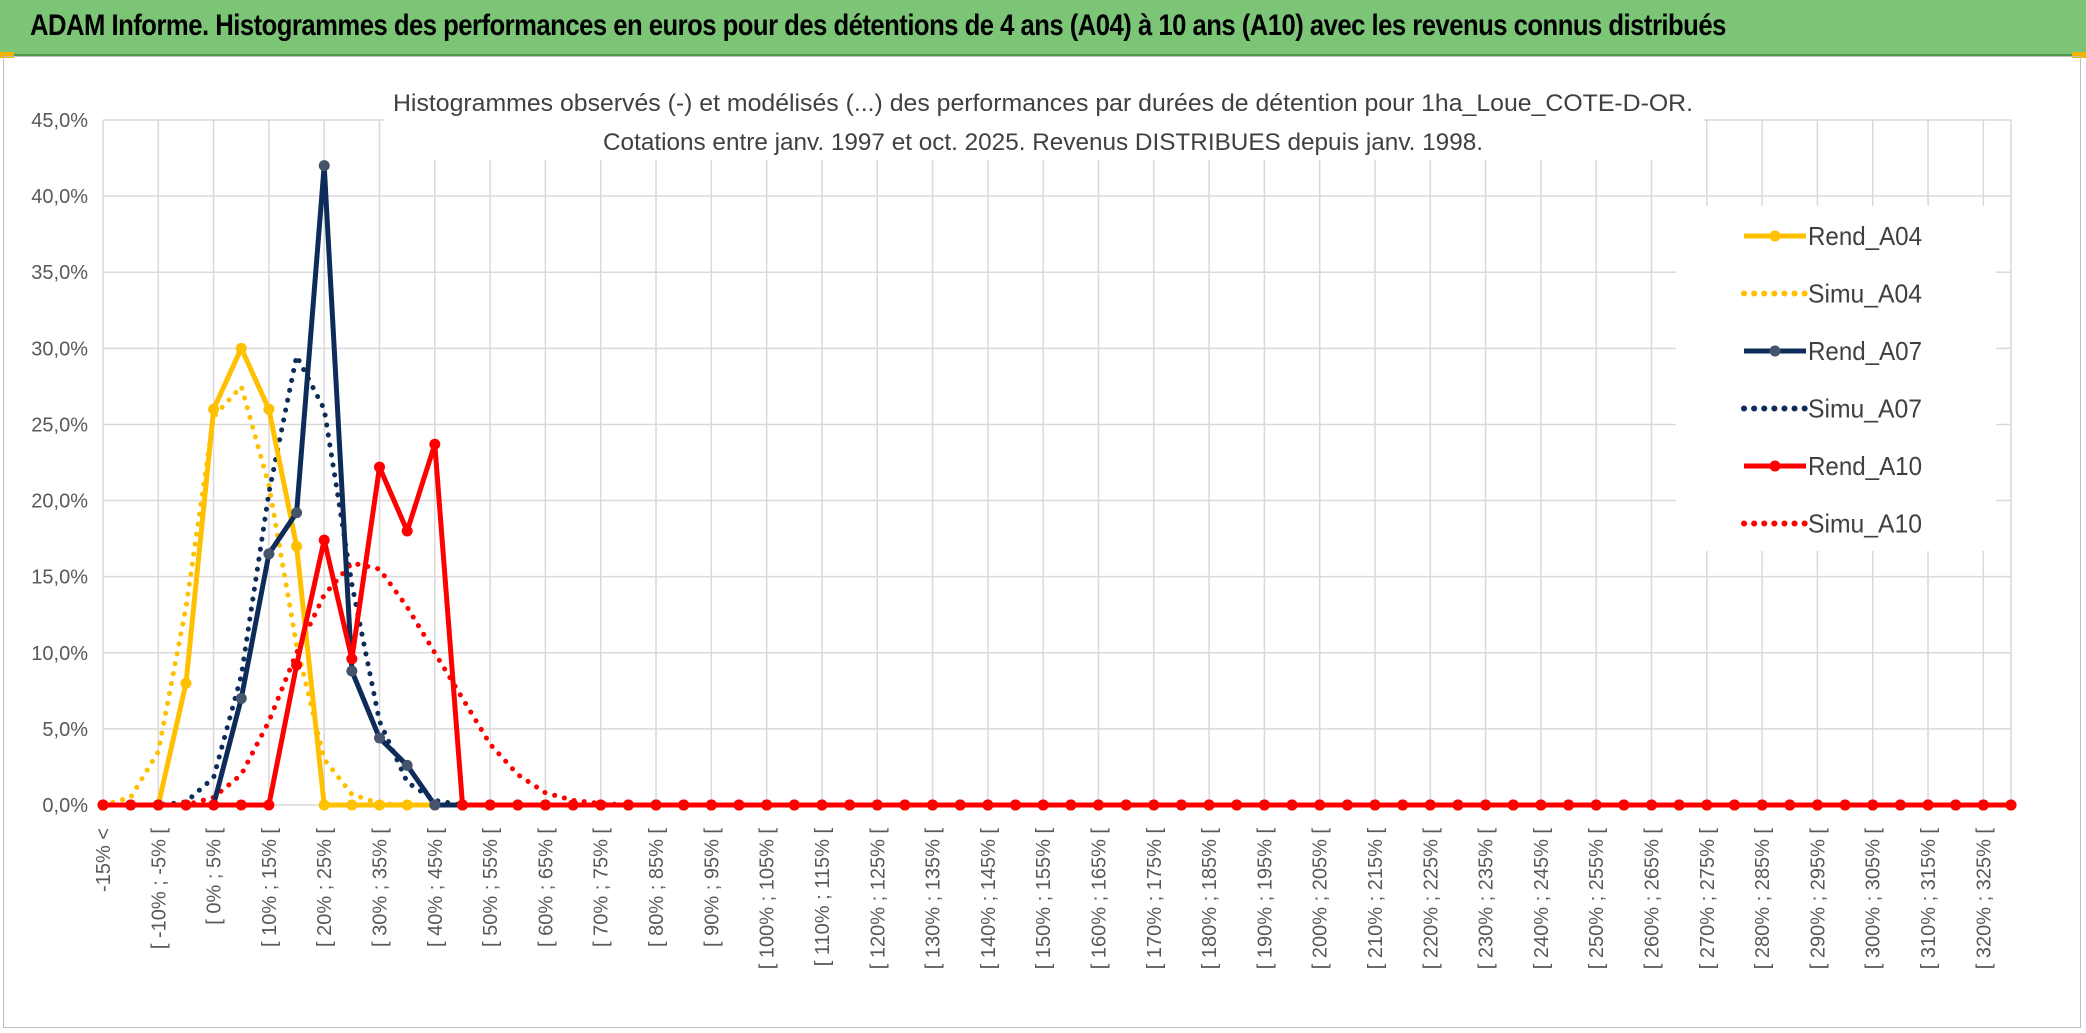  What do you see at coordinates (1265, 899) in the screenshot?
I see `x-tick-label: [ 190% ; 195% [` at bounding box center [1265, 899].